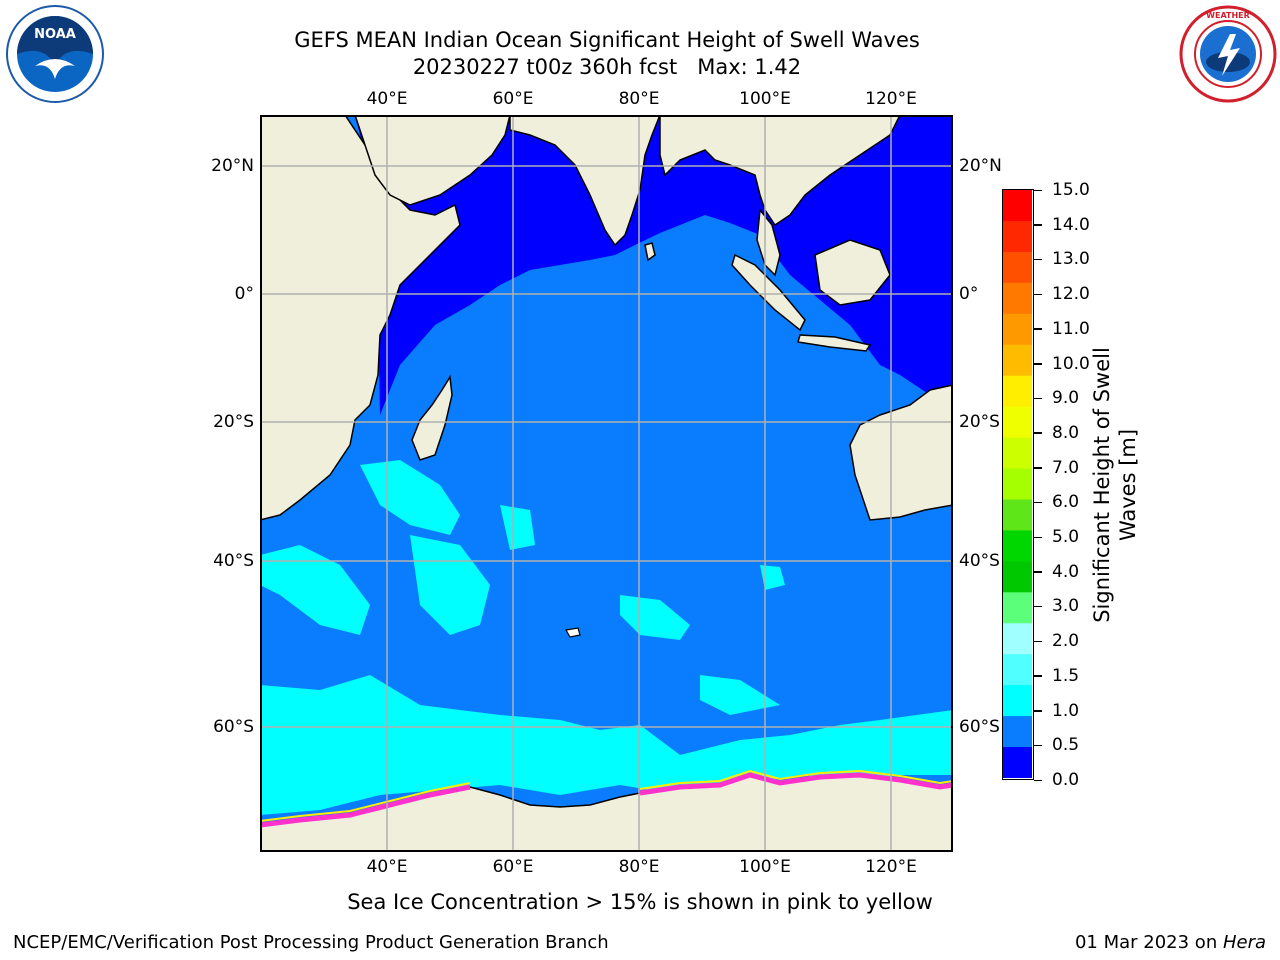 The width and height of the screenshot is (1280, 960). I want to click on sri-lanka-land, so click(650, 252).